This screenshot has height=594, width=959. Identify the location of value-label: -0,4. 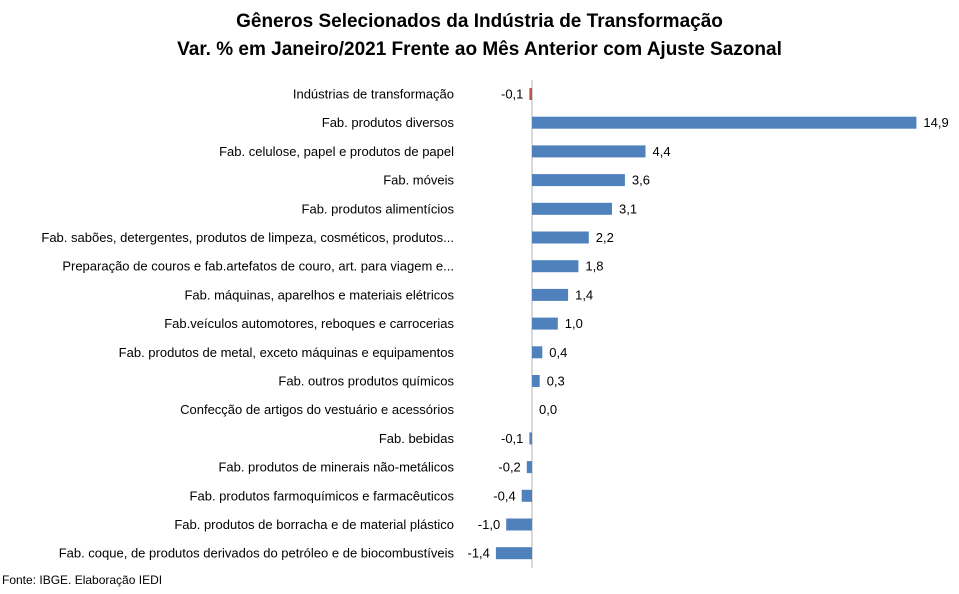
(504, 495).